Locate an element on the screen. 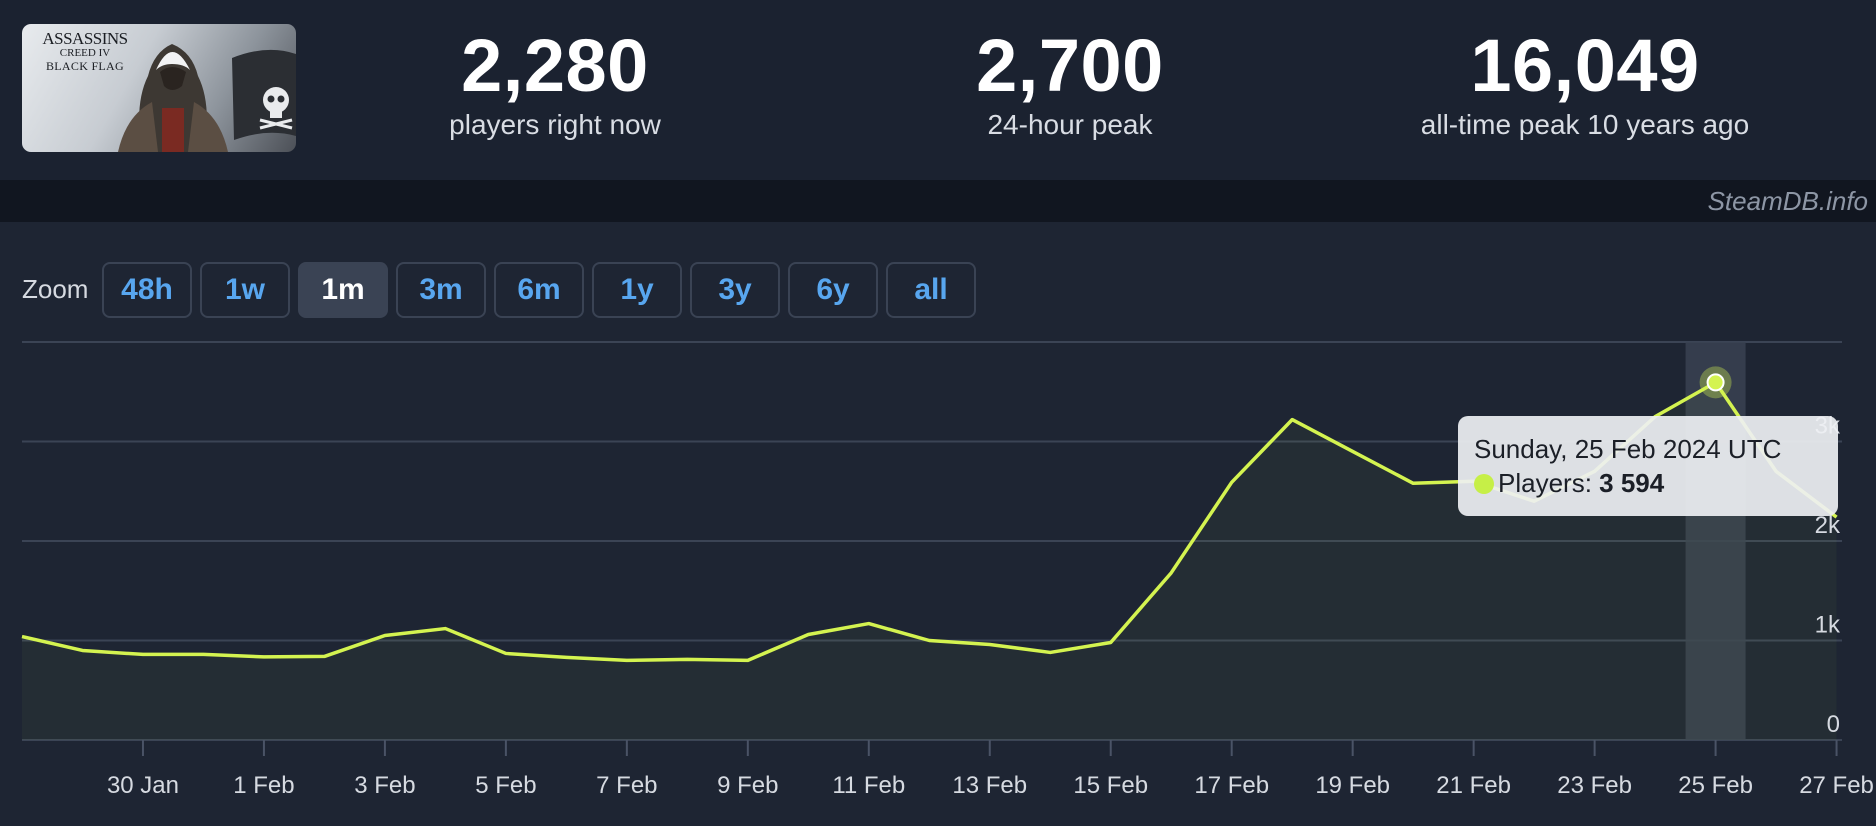 This screenshot has width=1876, height=826. cover-title: ASSASSINS CREED IV BLACK FLAG is located at coordinates (85, 51).